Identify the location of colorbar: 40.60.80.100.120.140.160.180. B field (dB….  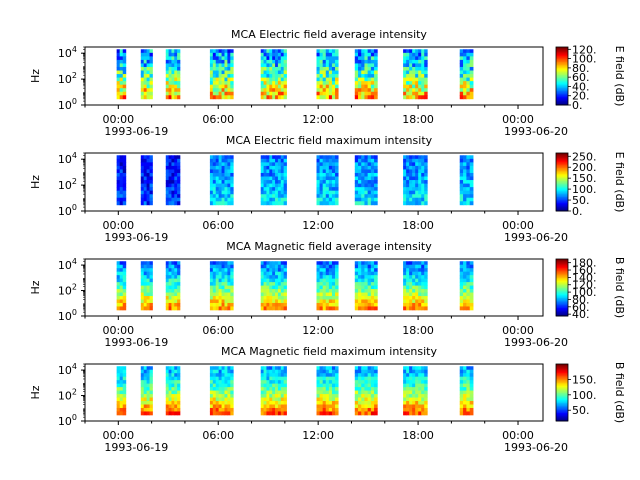
(590, 289).